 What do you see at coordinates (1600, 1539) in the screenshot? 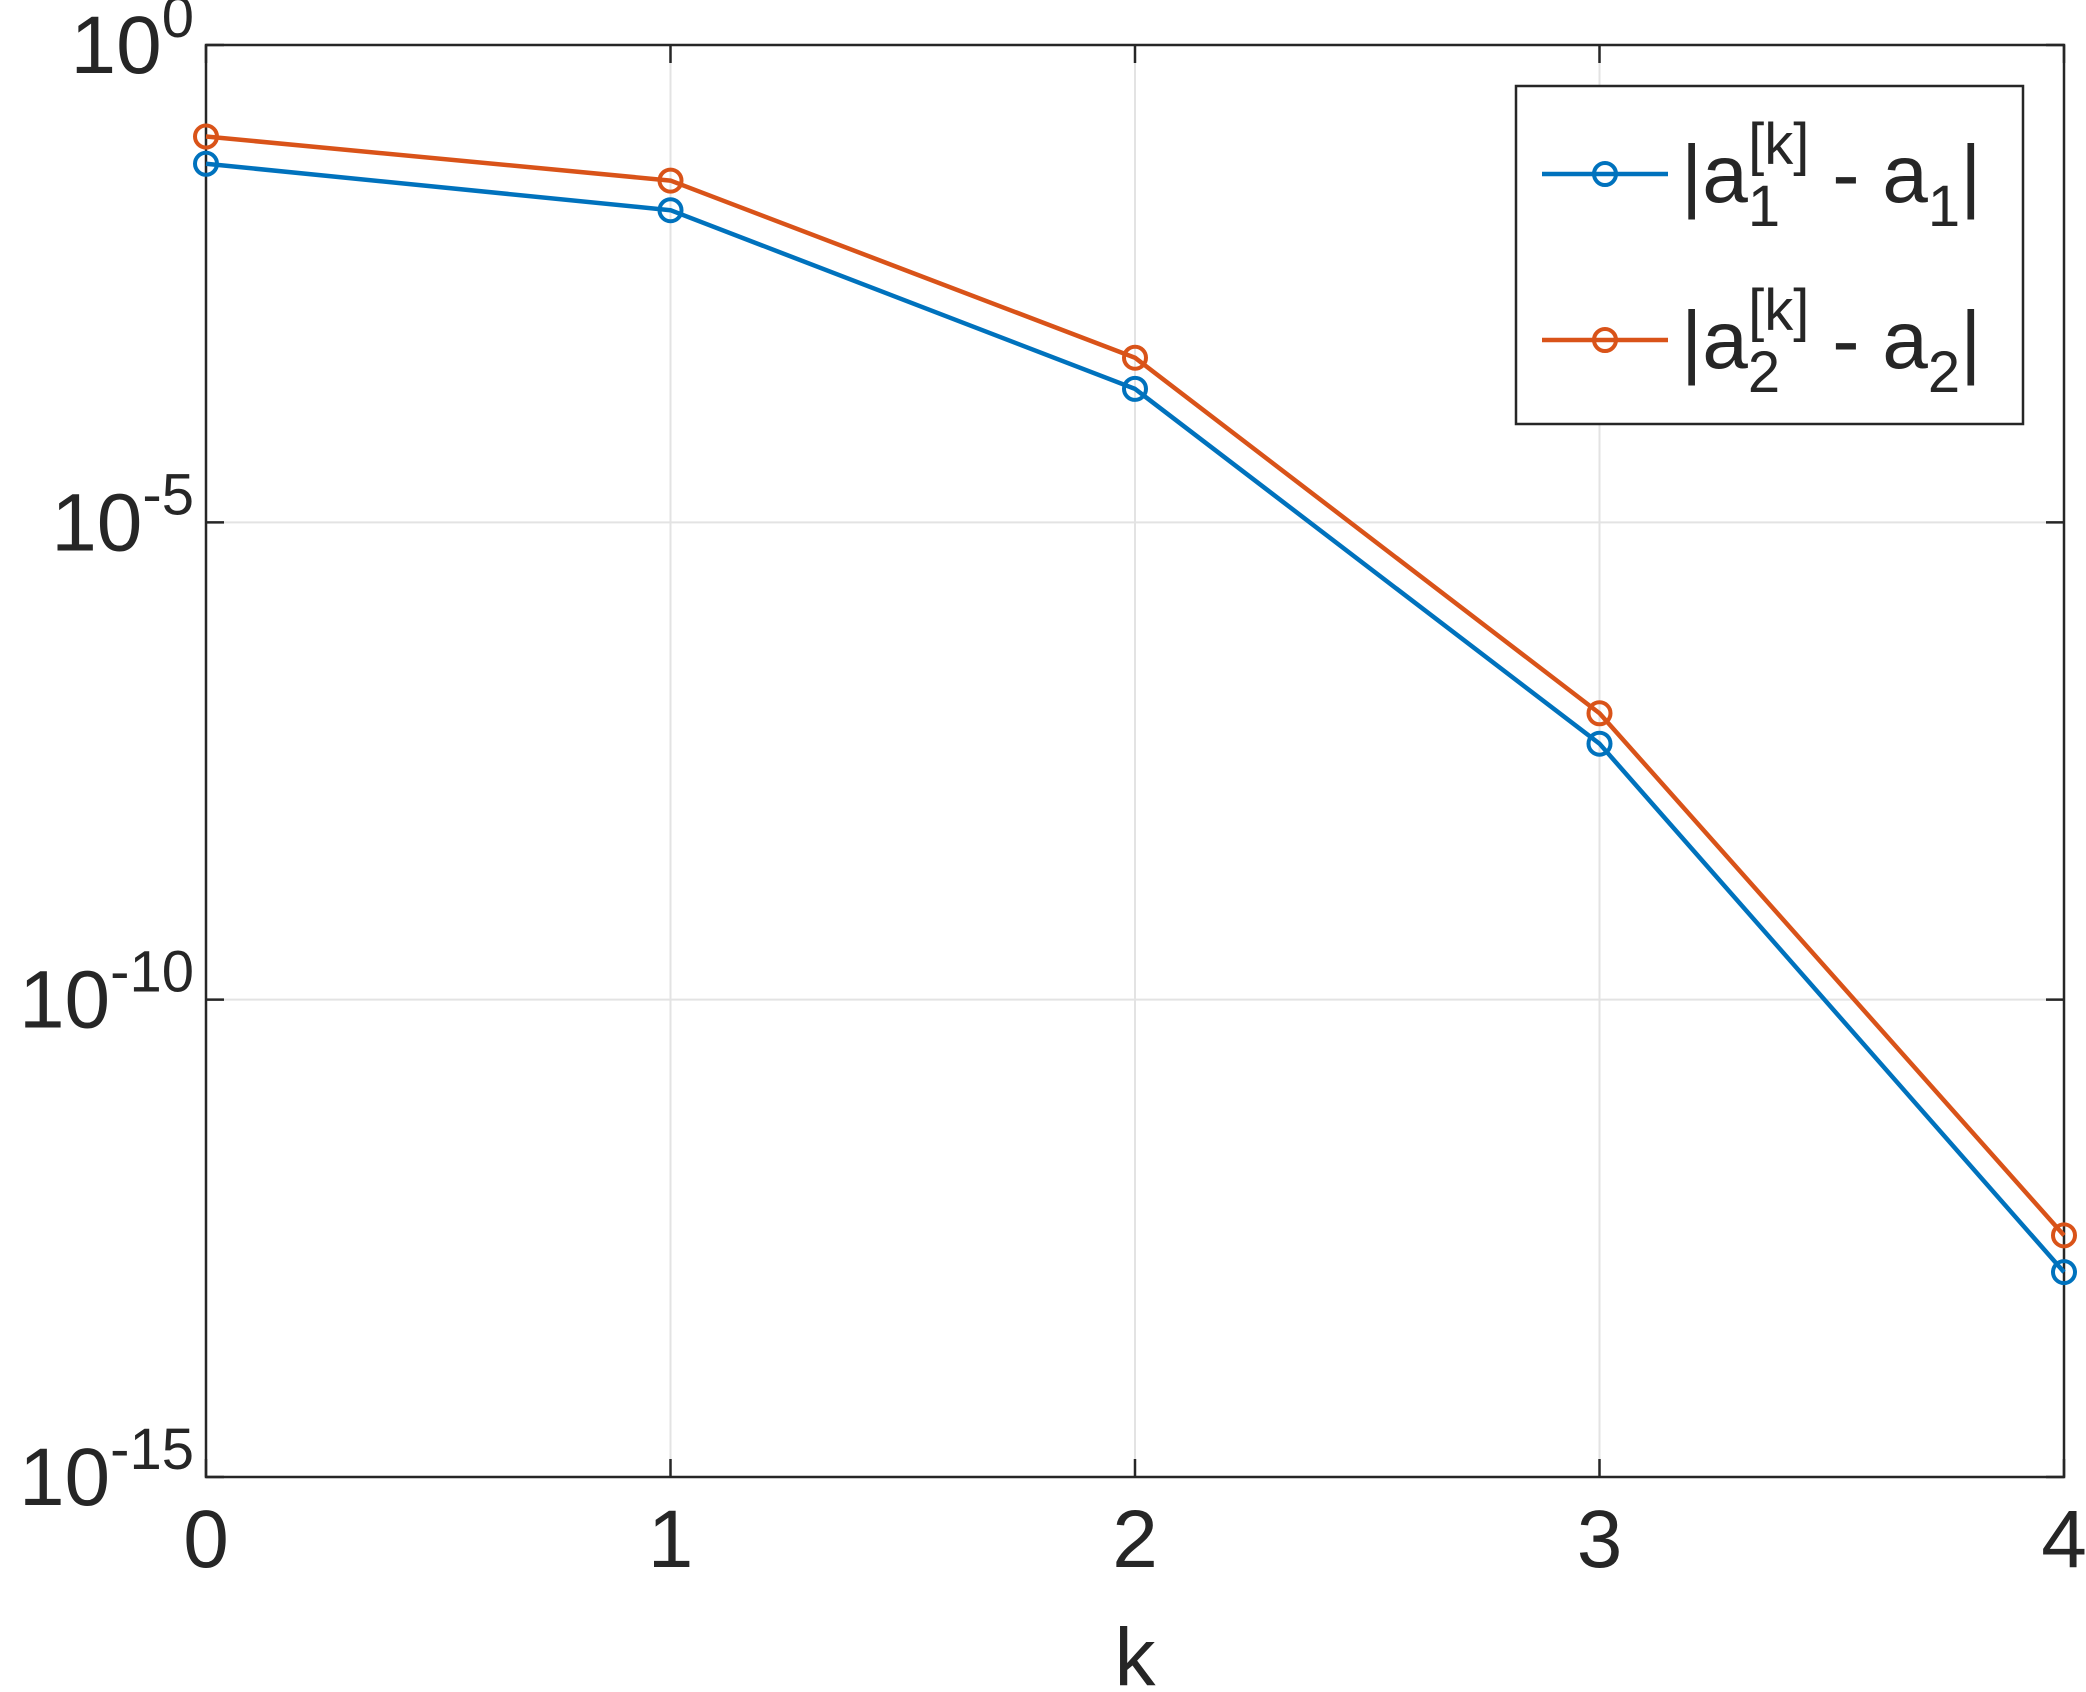
I see `x-tick-label: 3` at bounding box center [1600, 1539].